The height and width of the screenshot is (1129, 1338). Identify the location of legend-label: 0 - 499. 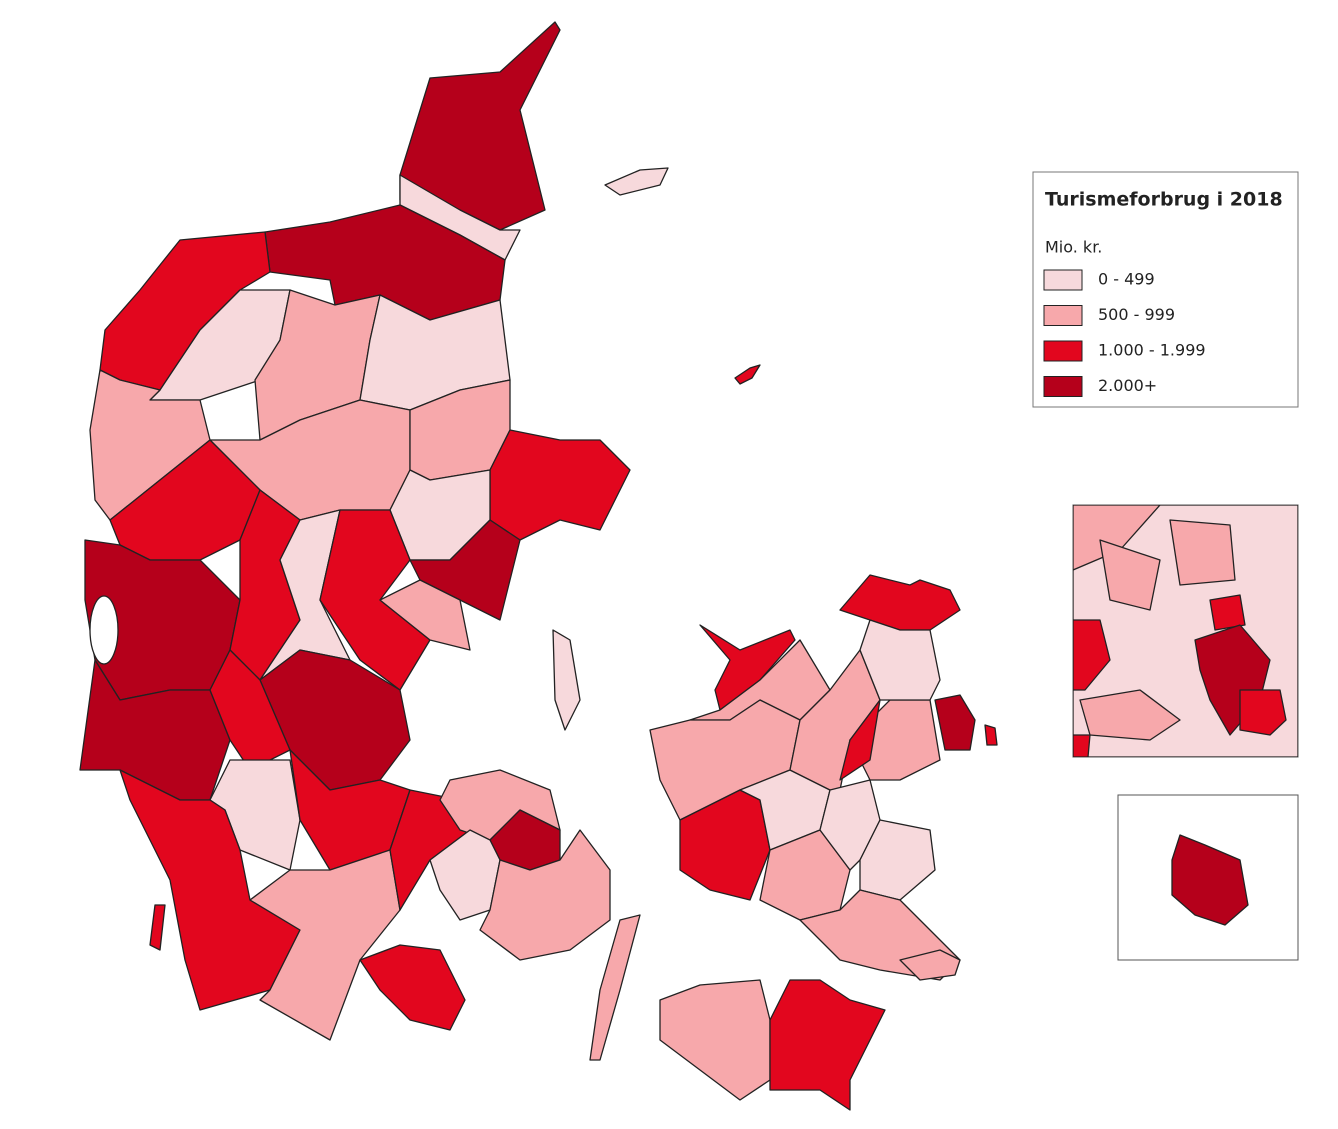
(1126, 279).